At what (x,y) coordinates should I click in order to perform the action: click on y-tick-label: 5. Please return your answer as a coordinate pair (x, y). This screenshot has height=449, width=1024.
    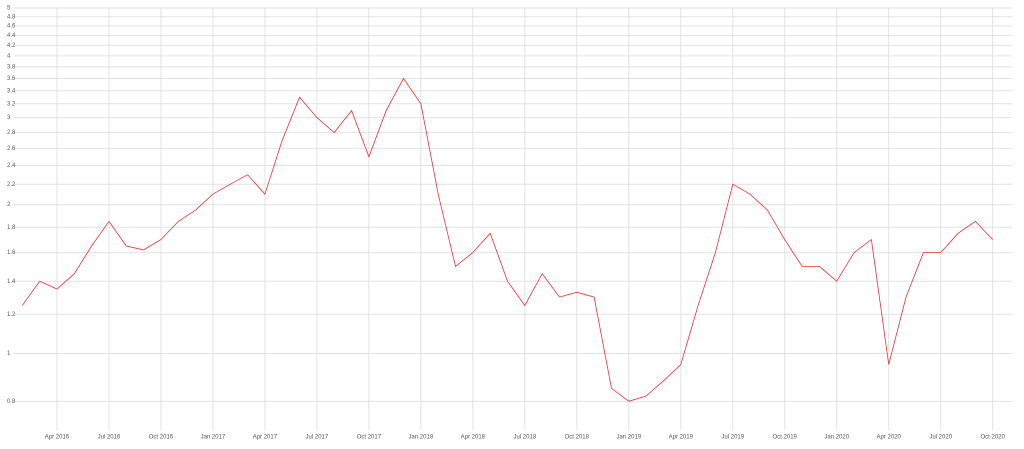
    Looking at the image, I should click on (9, 9).